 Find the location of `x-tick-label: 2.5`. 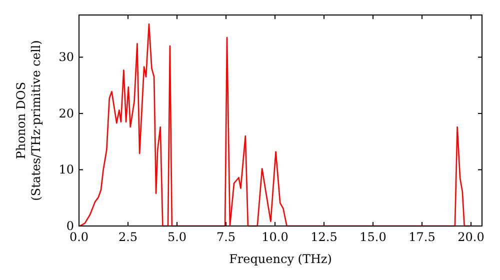

x-tick-label: 2.5 is located at coordinates (128, 237).